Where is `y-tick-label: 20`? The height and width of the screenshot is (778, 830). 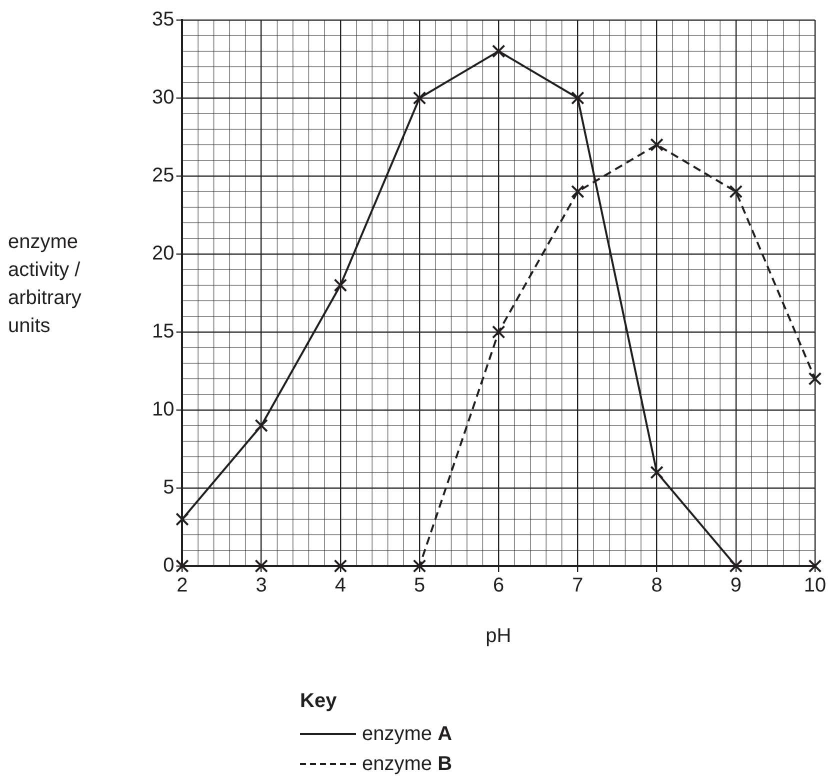
y-tick-label: 20 is located at coordinates (163, 253).